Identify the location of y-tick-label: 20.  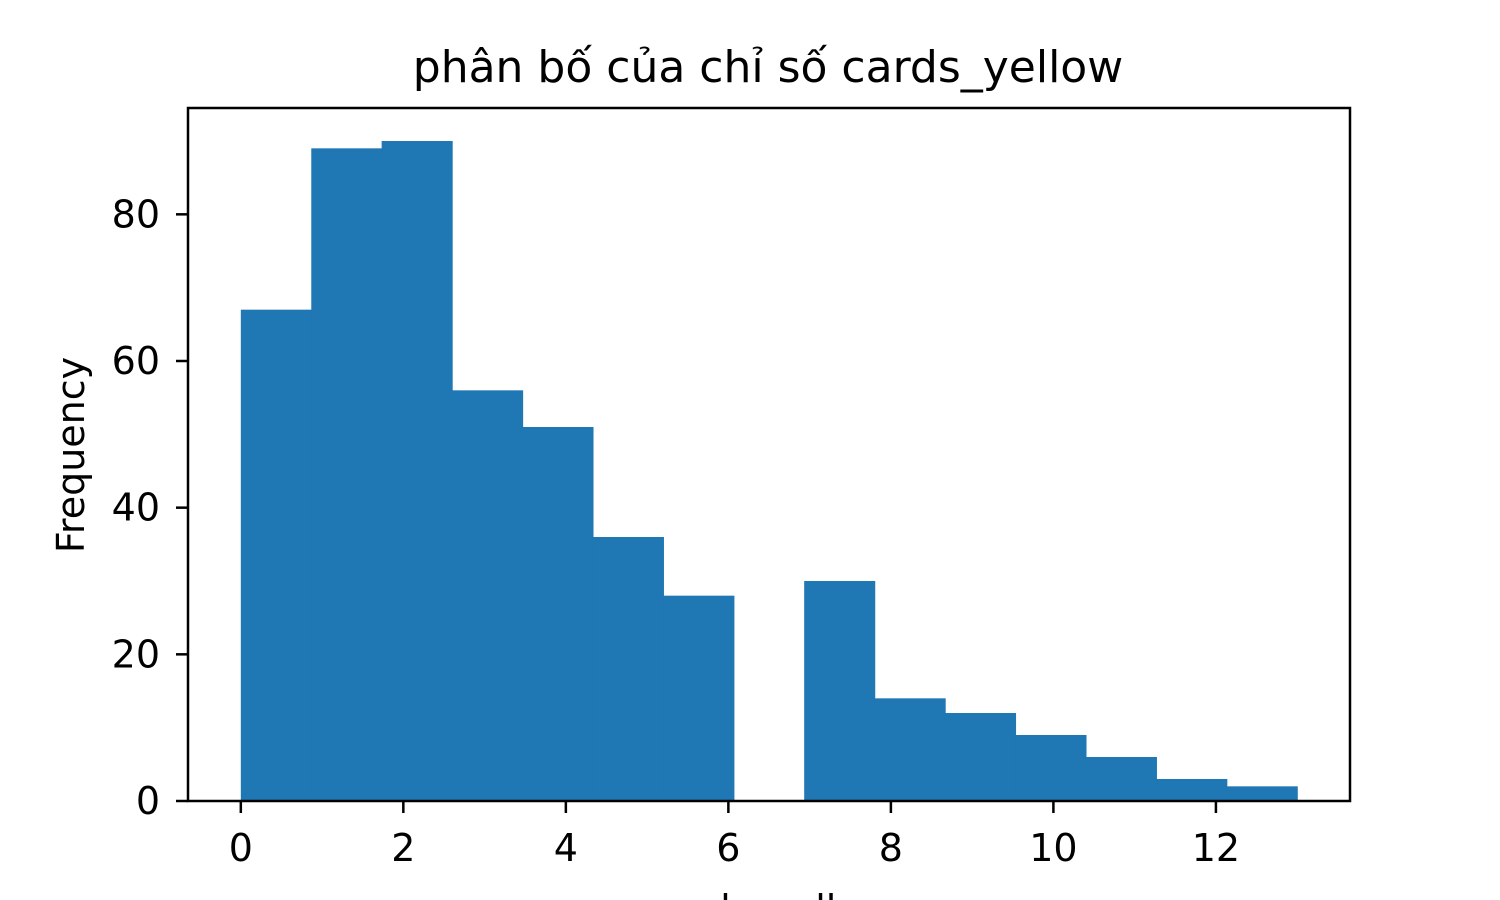
(136, 654).